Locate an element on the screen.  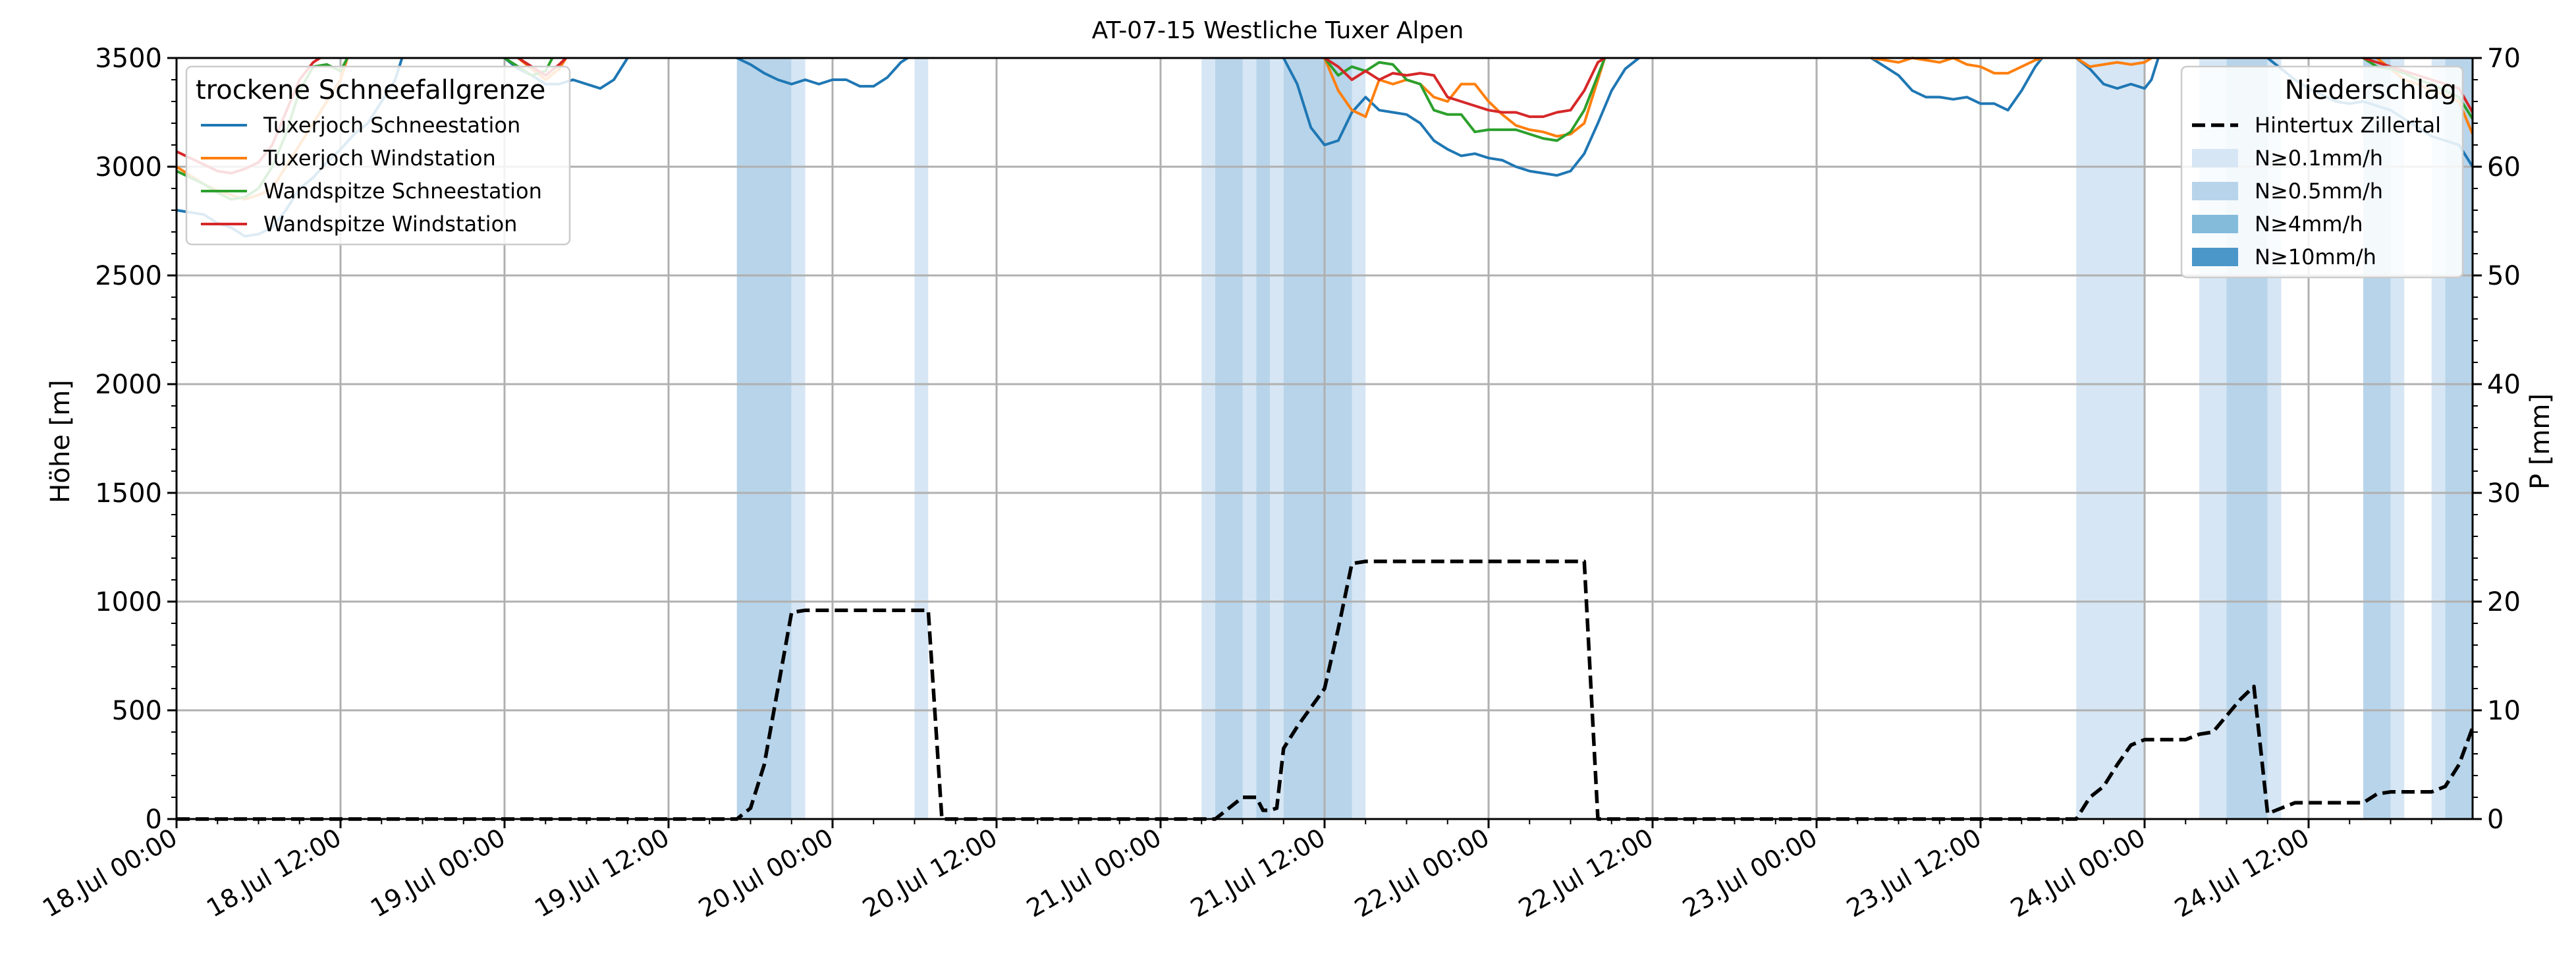
legend-right-band-label-2: N≥4mm/h is located at coordinates (2309, 224).